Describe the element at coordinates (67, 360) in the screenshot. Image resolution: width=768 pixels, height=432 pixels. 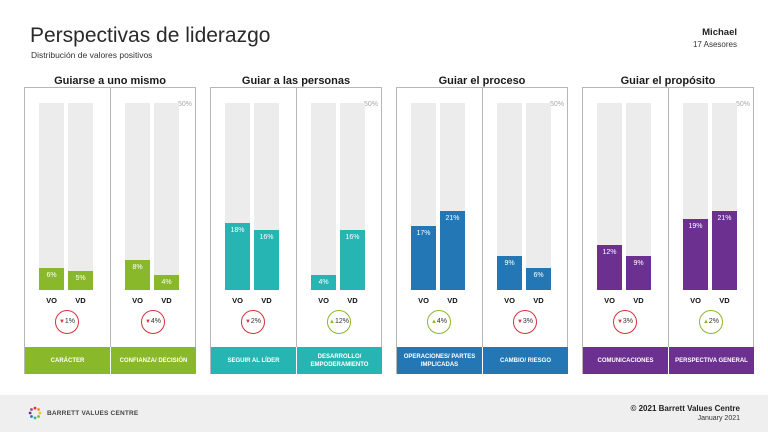
I see `category-label: CARÁCTER` at that location.